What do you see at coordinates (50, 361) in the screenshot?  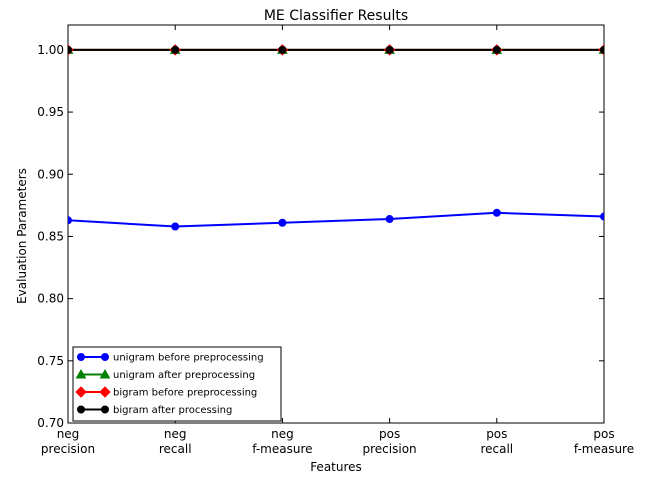 I see `y-tick-label: 0.75` at bounding box center [50, 361].